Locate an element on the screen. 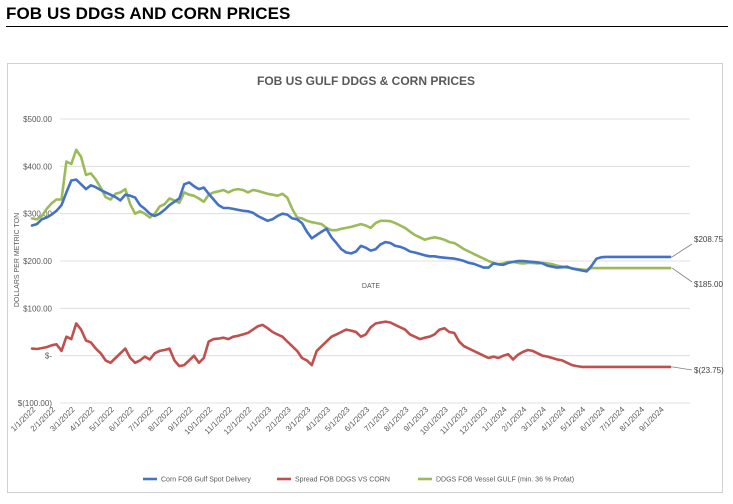 This screenshot has width=733, height=504. y-tick-label: $200.00 is located at coordinates (37, 261).